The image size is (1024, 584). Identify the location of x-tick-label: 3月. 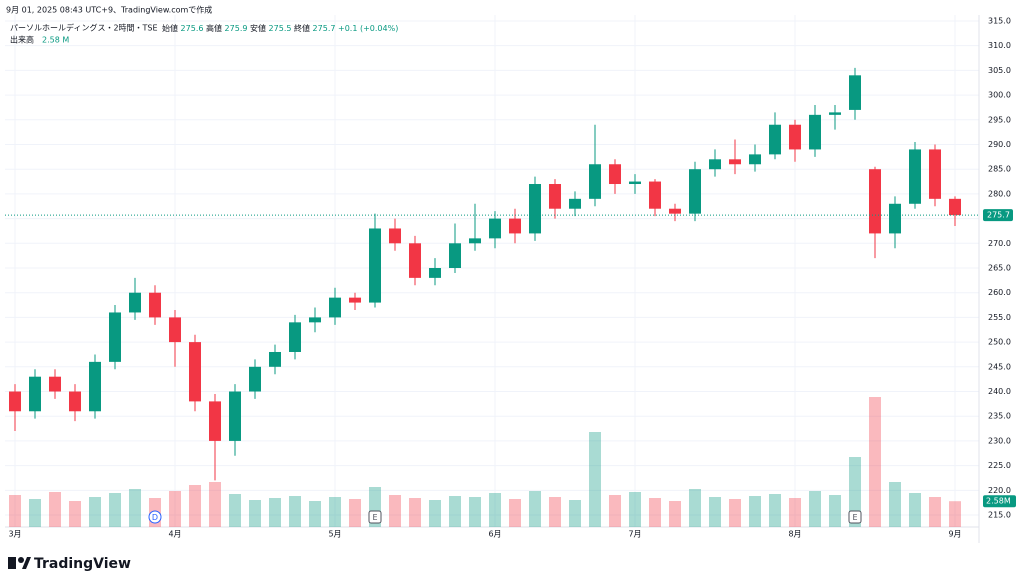
(14, 534).